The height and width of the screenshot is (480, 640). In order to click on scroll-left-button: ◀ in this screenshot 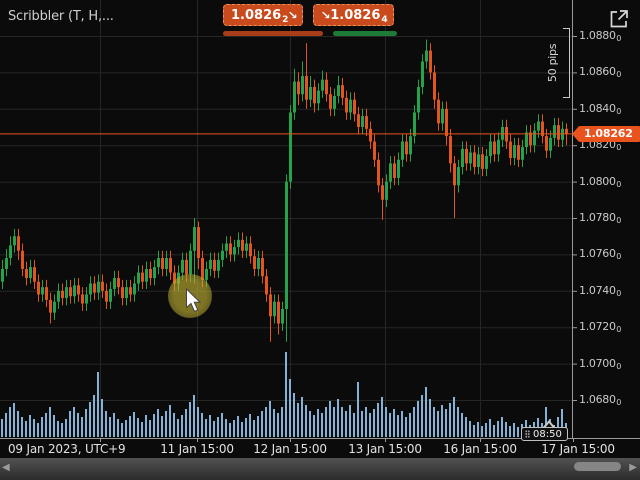, I will do `click(6, 467)`.